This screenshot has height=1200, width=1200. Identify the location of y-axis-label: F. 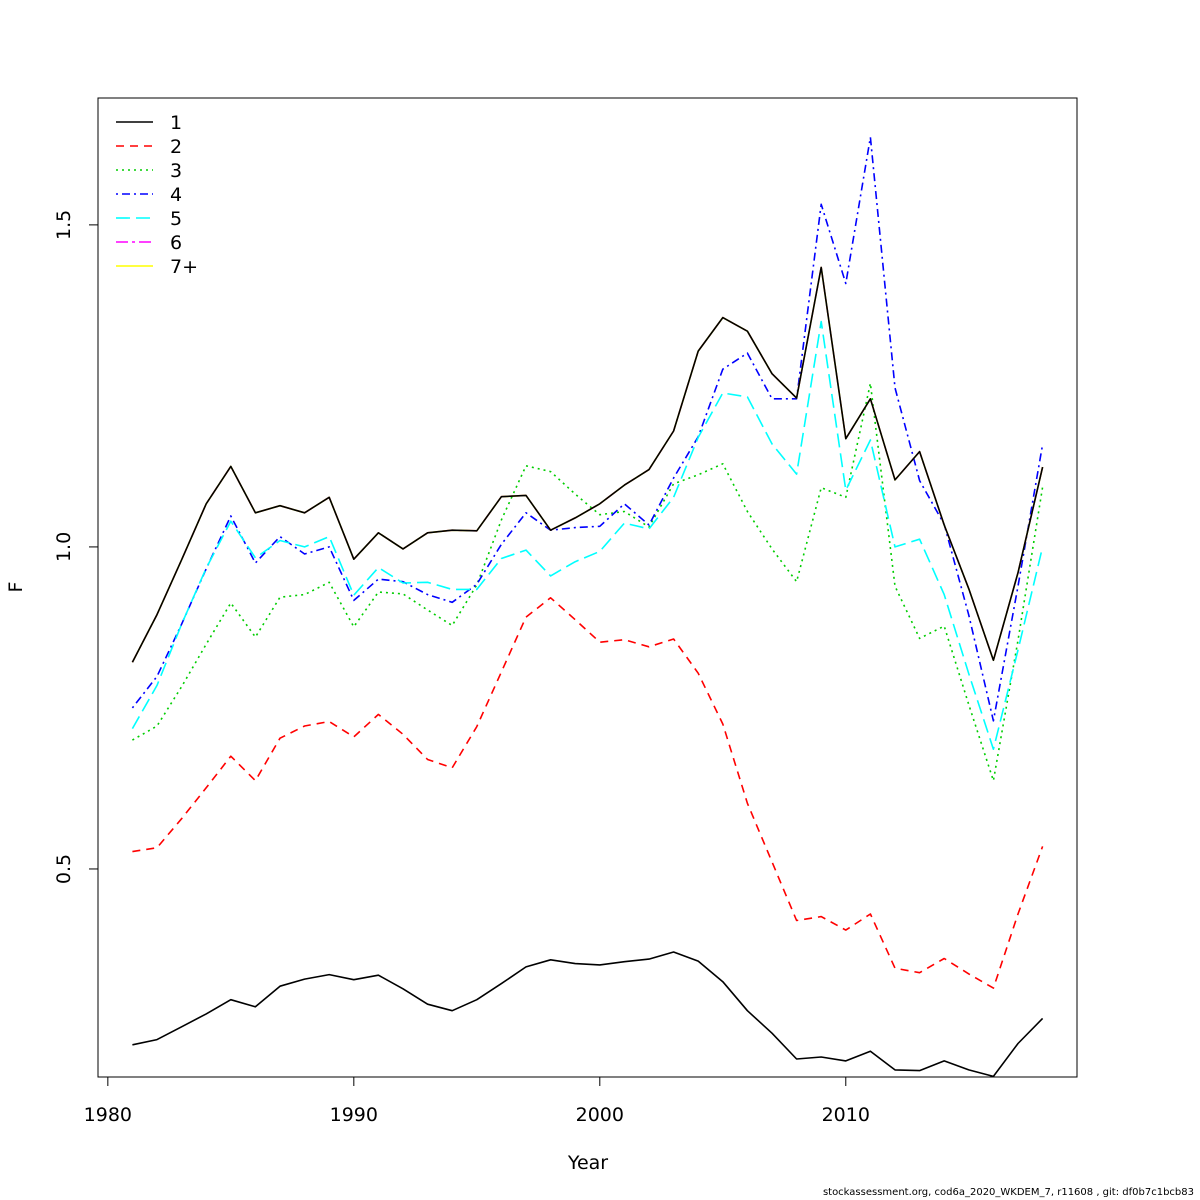
(16, 587).